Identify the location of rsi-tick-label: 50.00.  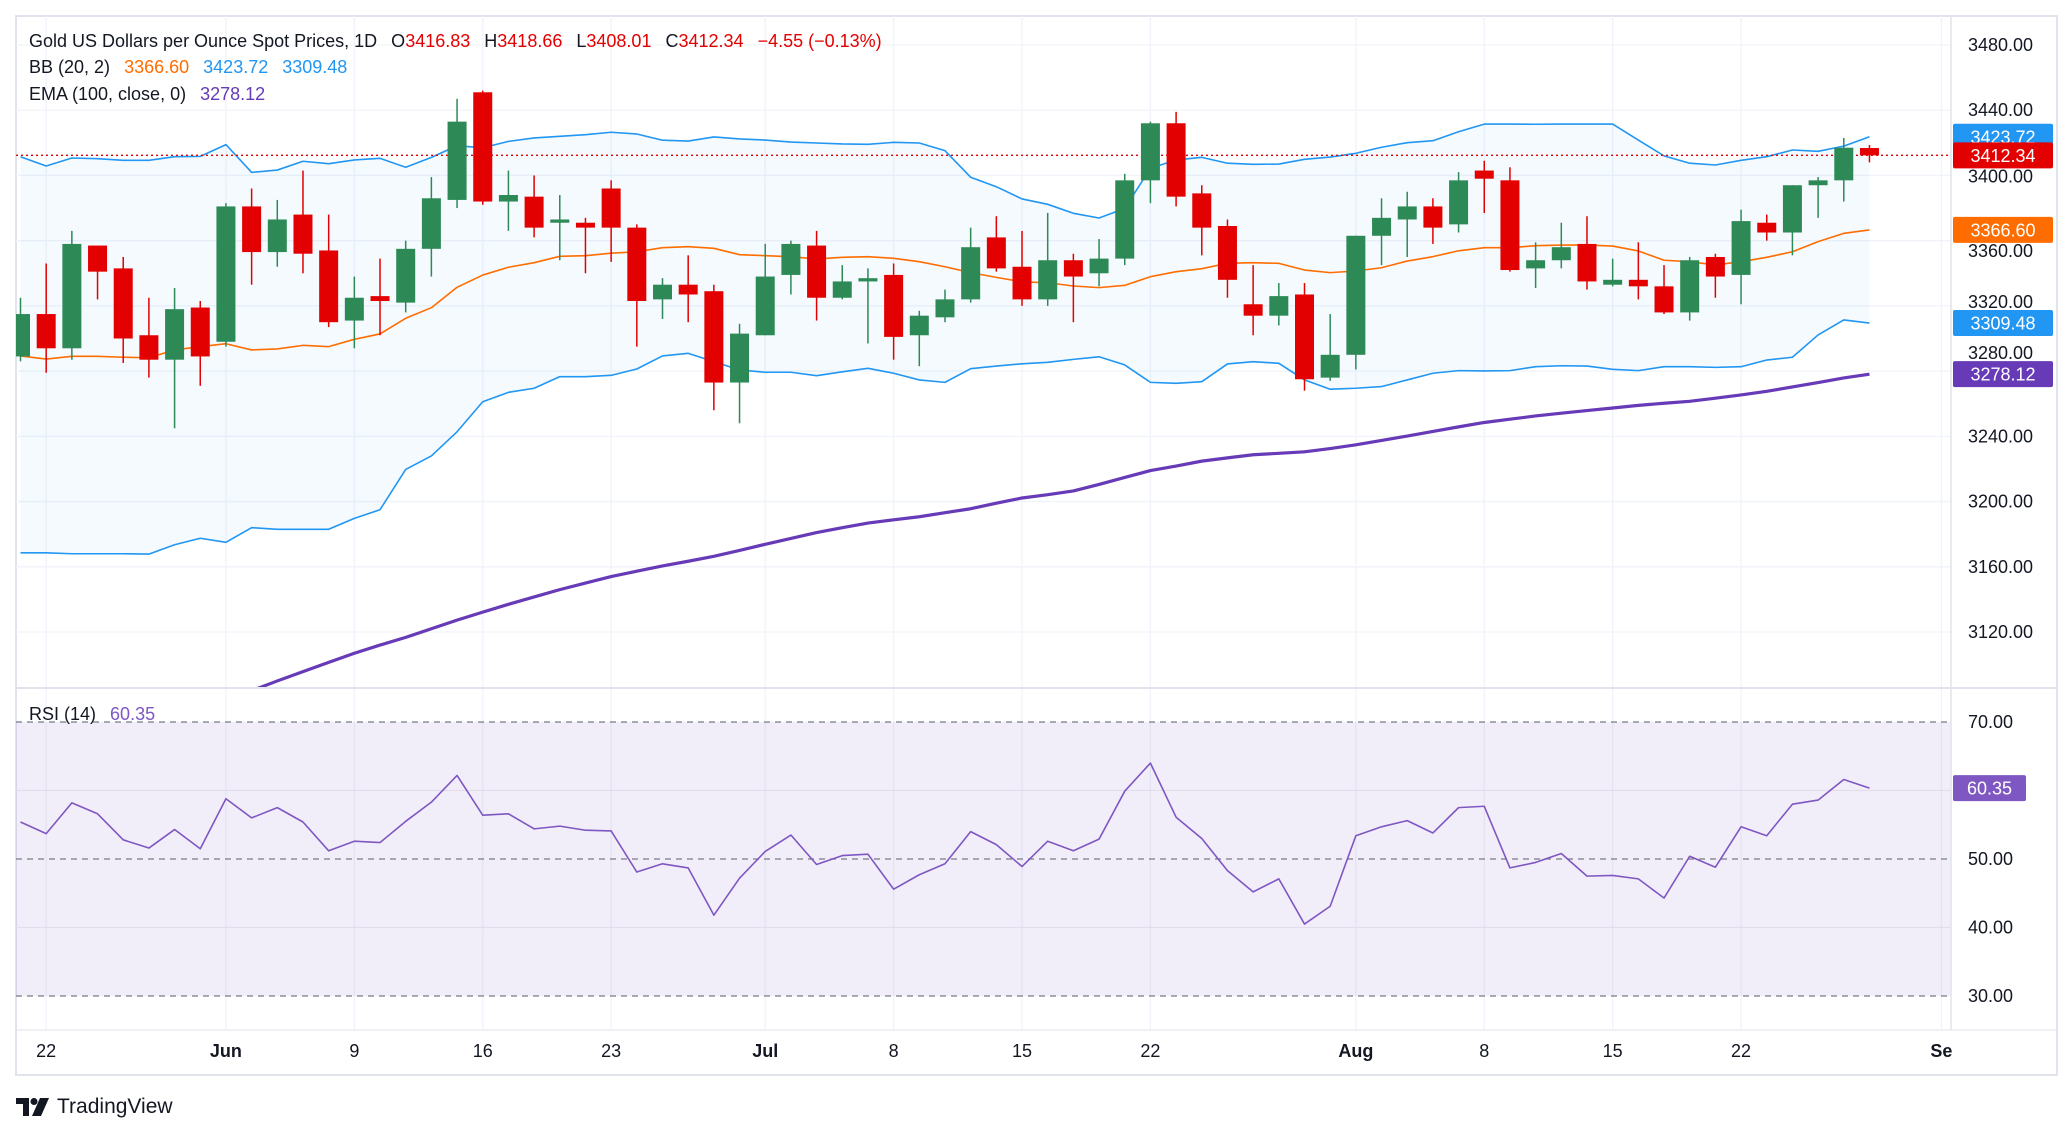
(1990, 859).